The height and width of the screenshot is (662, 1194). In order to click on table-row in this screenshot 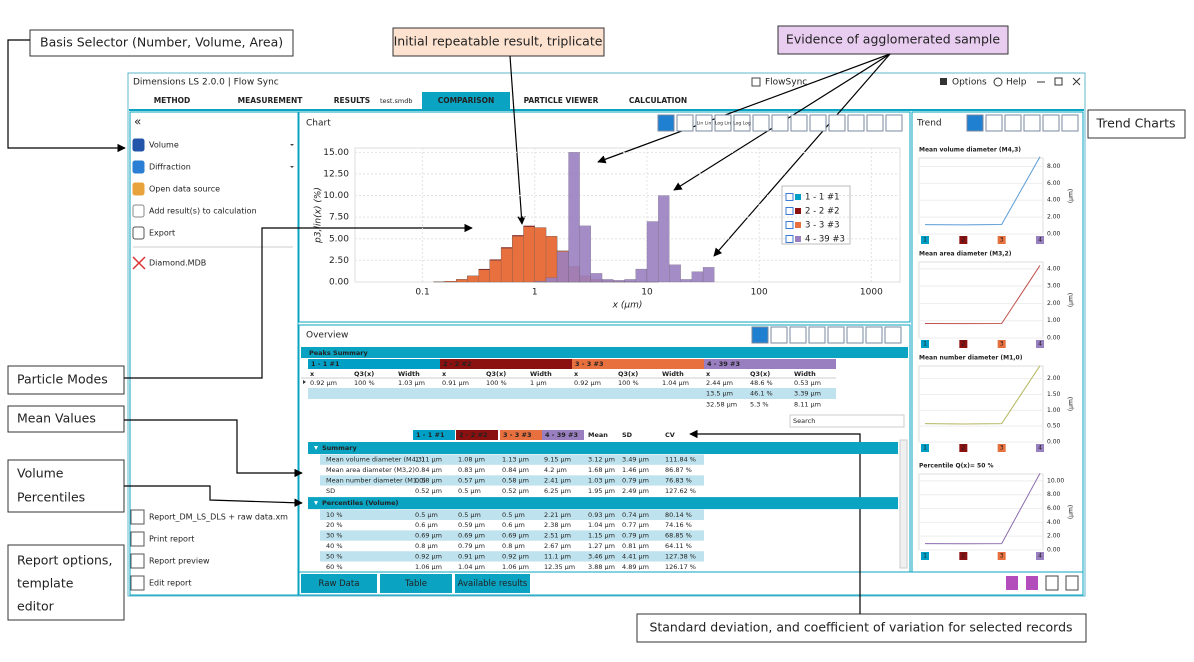, I will do `click(512, 470)`.